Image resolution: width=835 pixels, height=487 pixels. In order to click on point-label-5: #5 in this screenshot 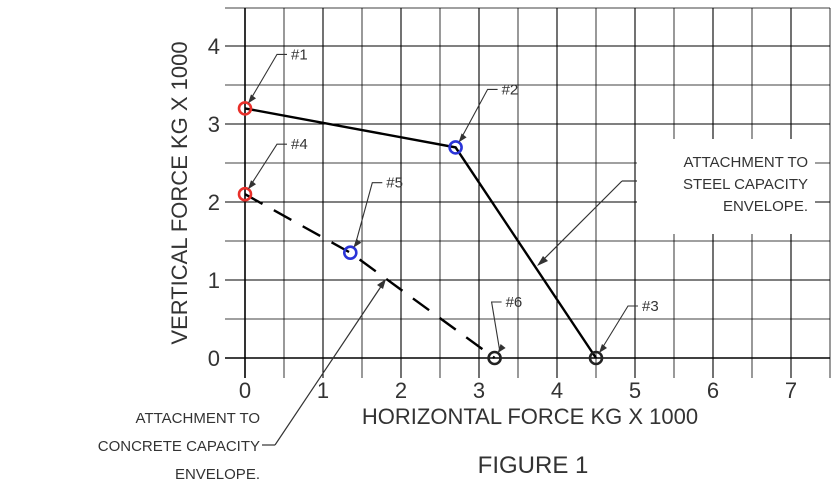, I will do `click(394, 183)`.